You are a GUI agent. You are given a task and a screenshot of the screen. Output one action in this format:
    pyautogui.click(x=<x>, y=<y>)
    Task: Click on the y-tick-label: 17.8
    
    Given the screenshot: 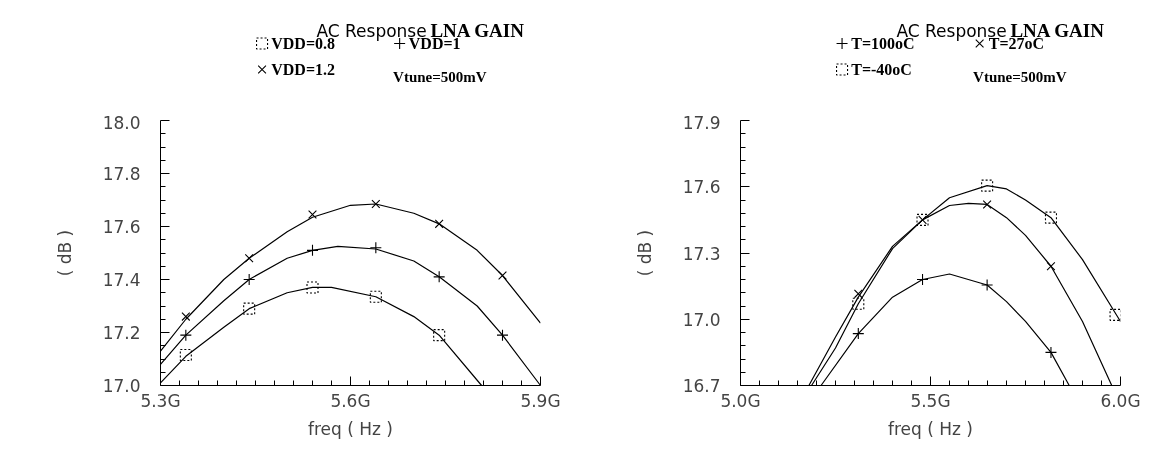 What is the action you would take?
    pyautogui.click(x=121, y=174)
    